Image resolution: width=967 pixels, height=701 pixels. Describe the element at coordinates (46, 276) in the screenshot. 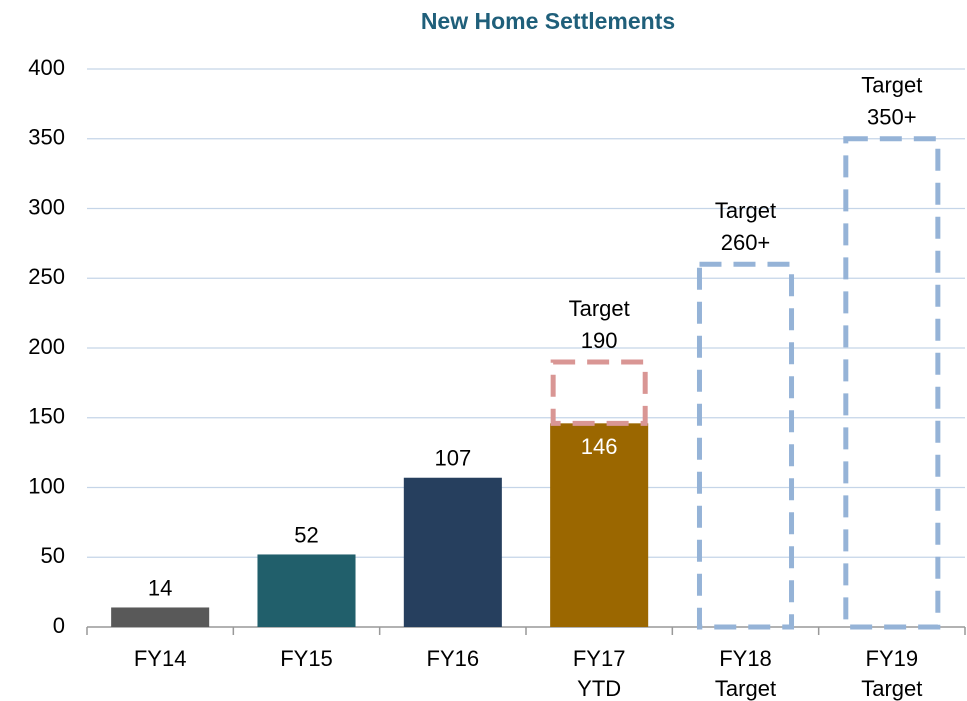

I see `y-tick-label: 250` at that location.